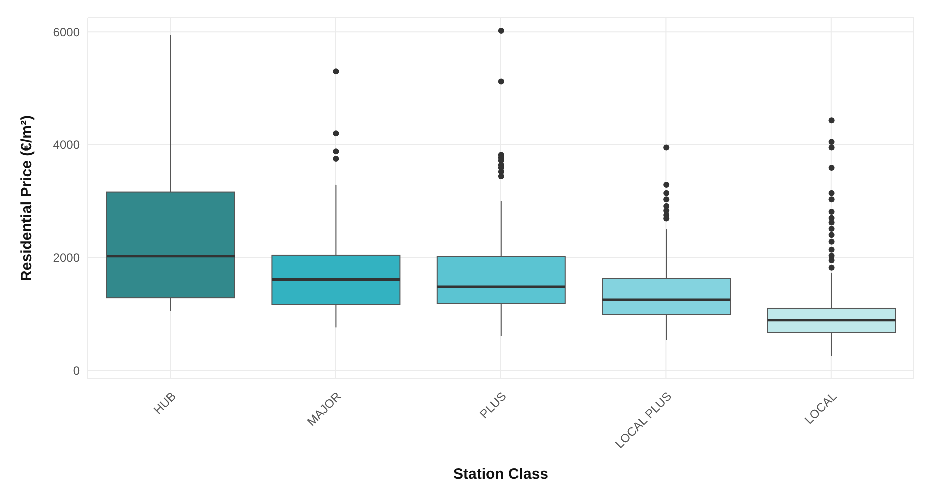  What do you see at coordinates (66, 145) in the screenshot?
I see `y-tick-label: 4000` at bounding box center [66, 145].